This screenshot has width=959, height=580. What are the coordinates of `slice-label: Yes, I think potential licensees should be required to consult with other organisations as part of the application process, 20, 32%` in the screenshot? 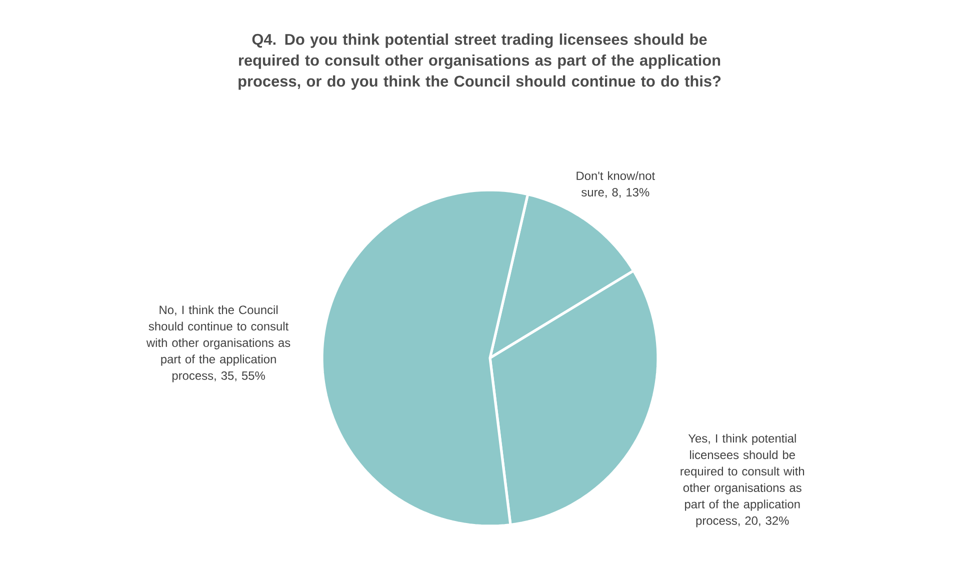 It's located at (742, 481).